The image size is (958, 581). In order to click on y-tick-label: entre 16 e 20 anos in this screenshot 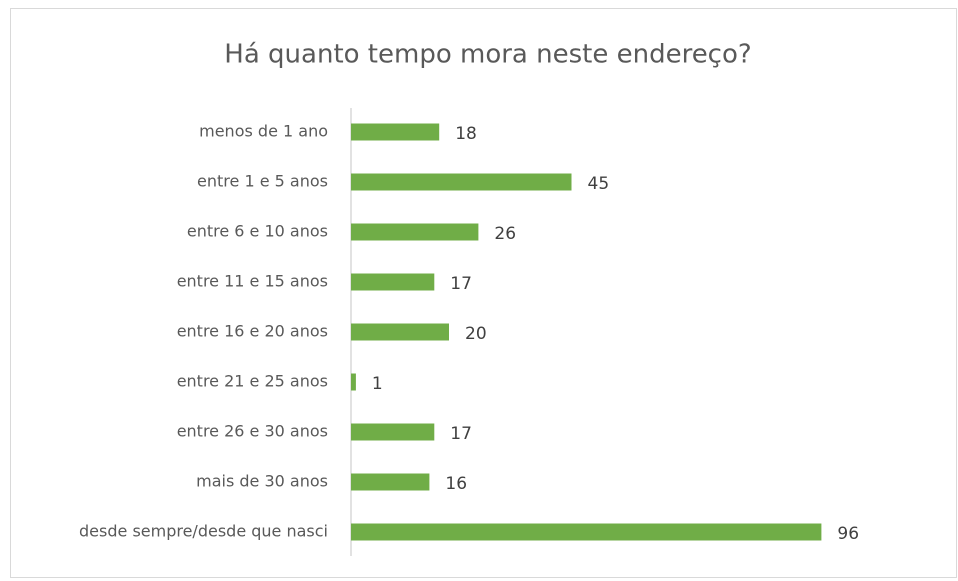, I will do `click(252, 331)`.